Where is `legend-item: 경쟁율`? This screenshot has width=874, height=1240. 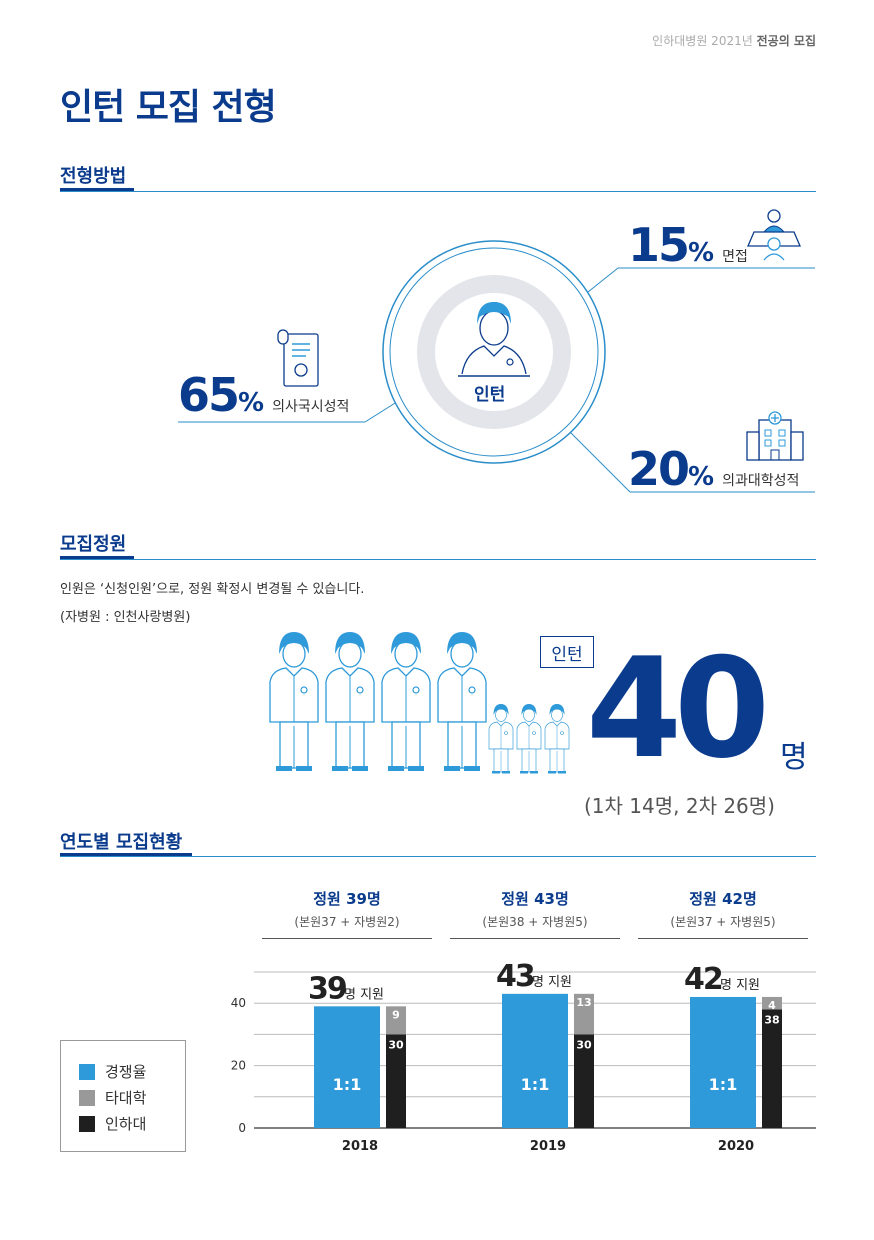 legend-item: 경쟁율 is located at coordinates (112, 1071).